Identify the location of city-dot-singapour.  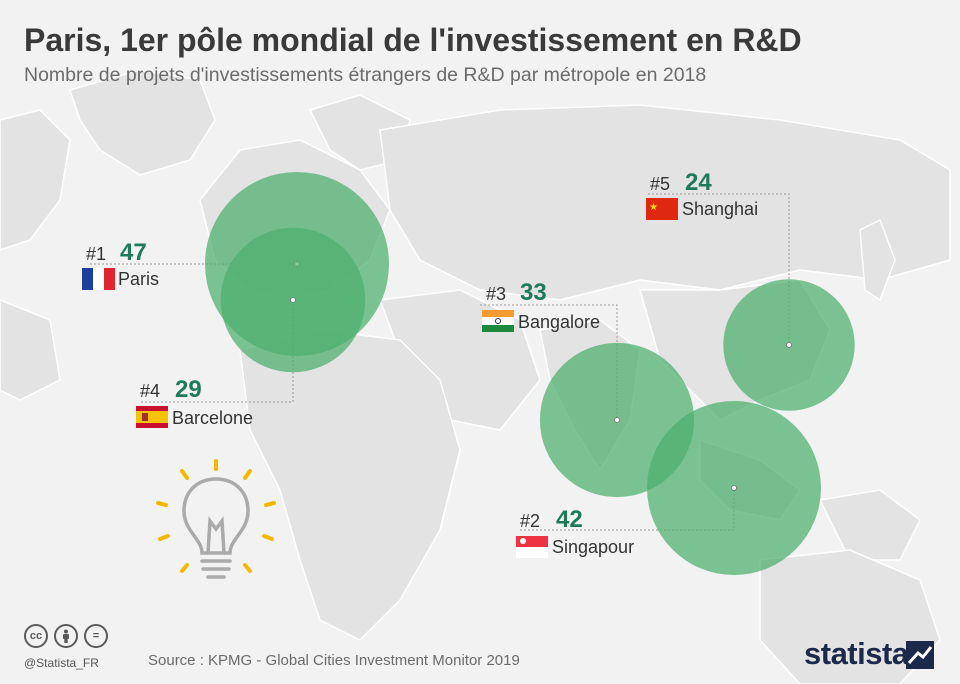
(734, 488).